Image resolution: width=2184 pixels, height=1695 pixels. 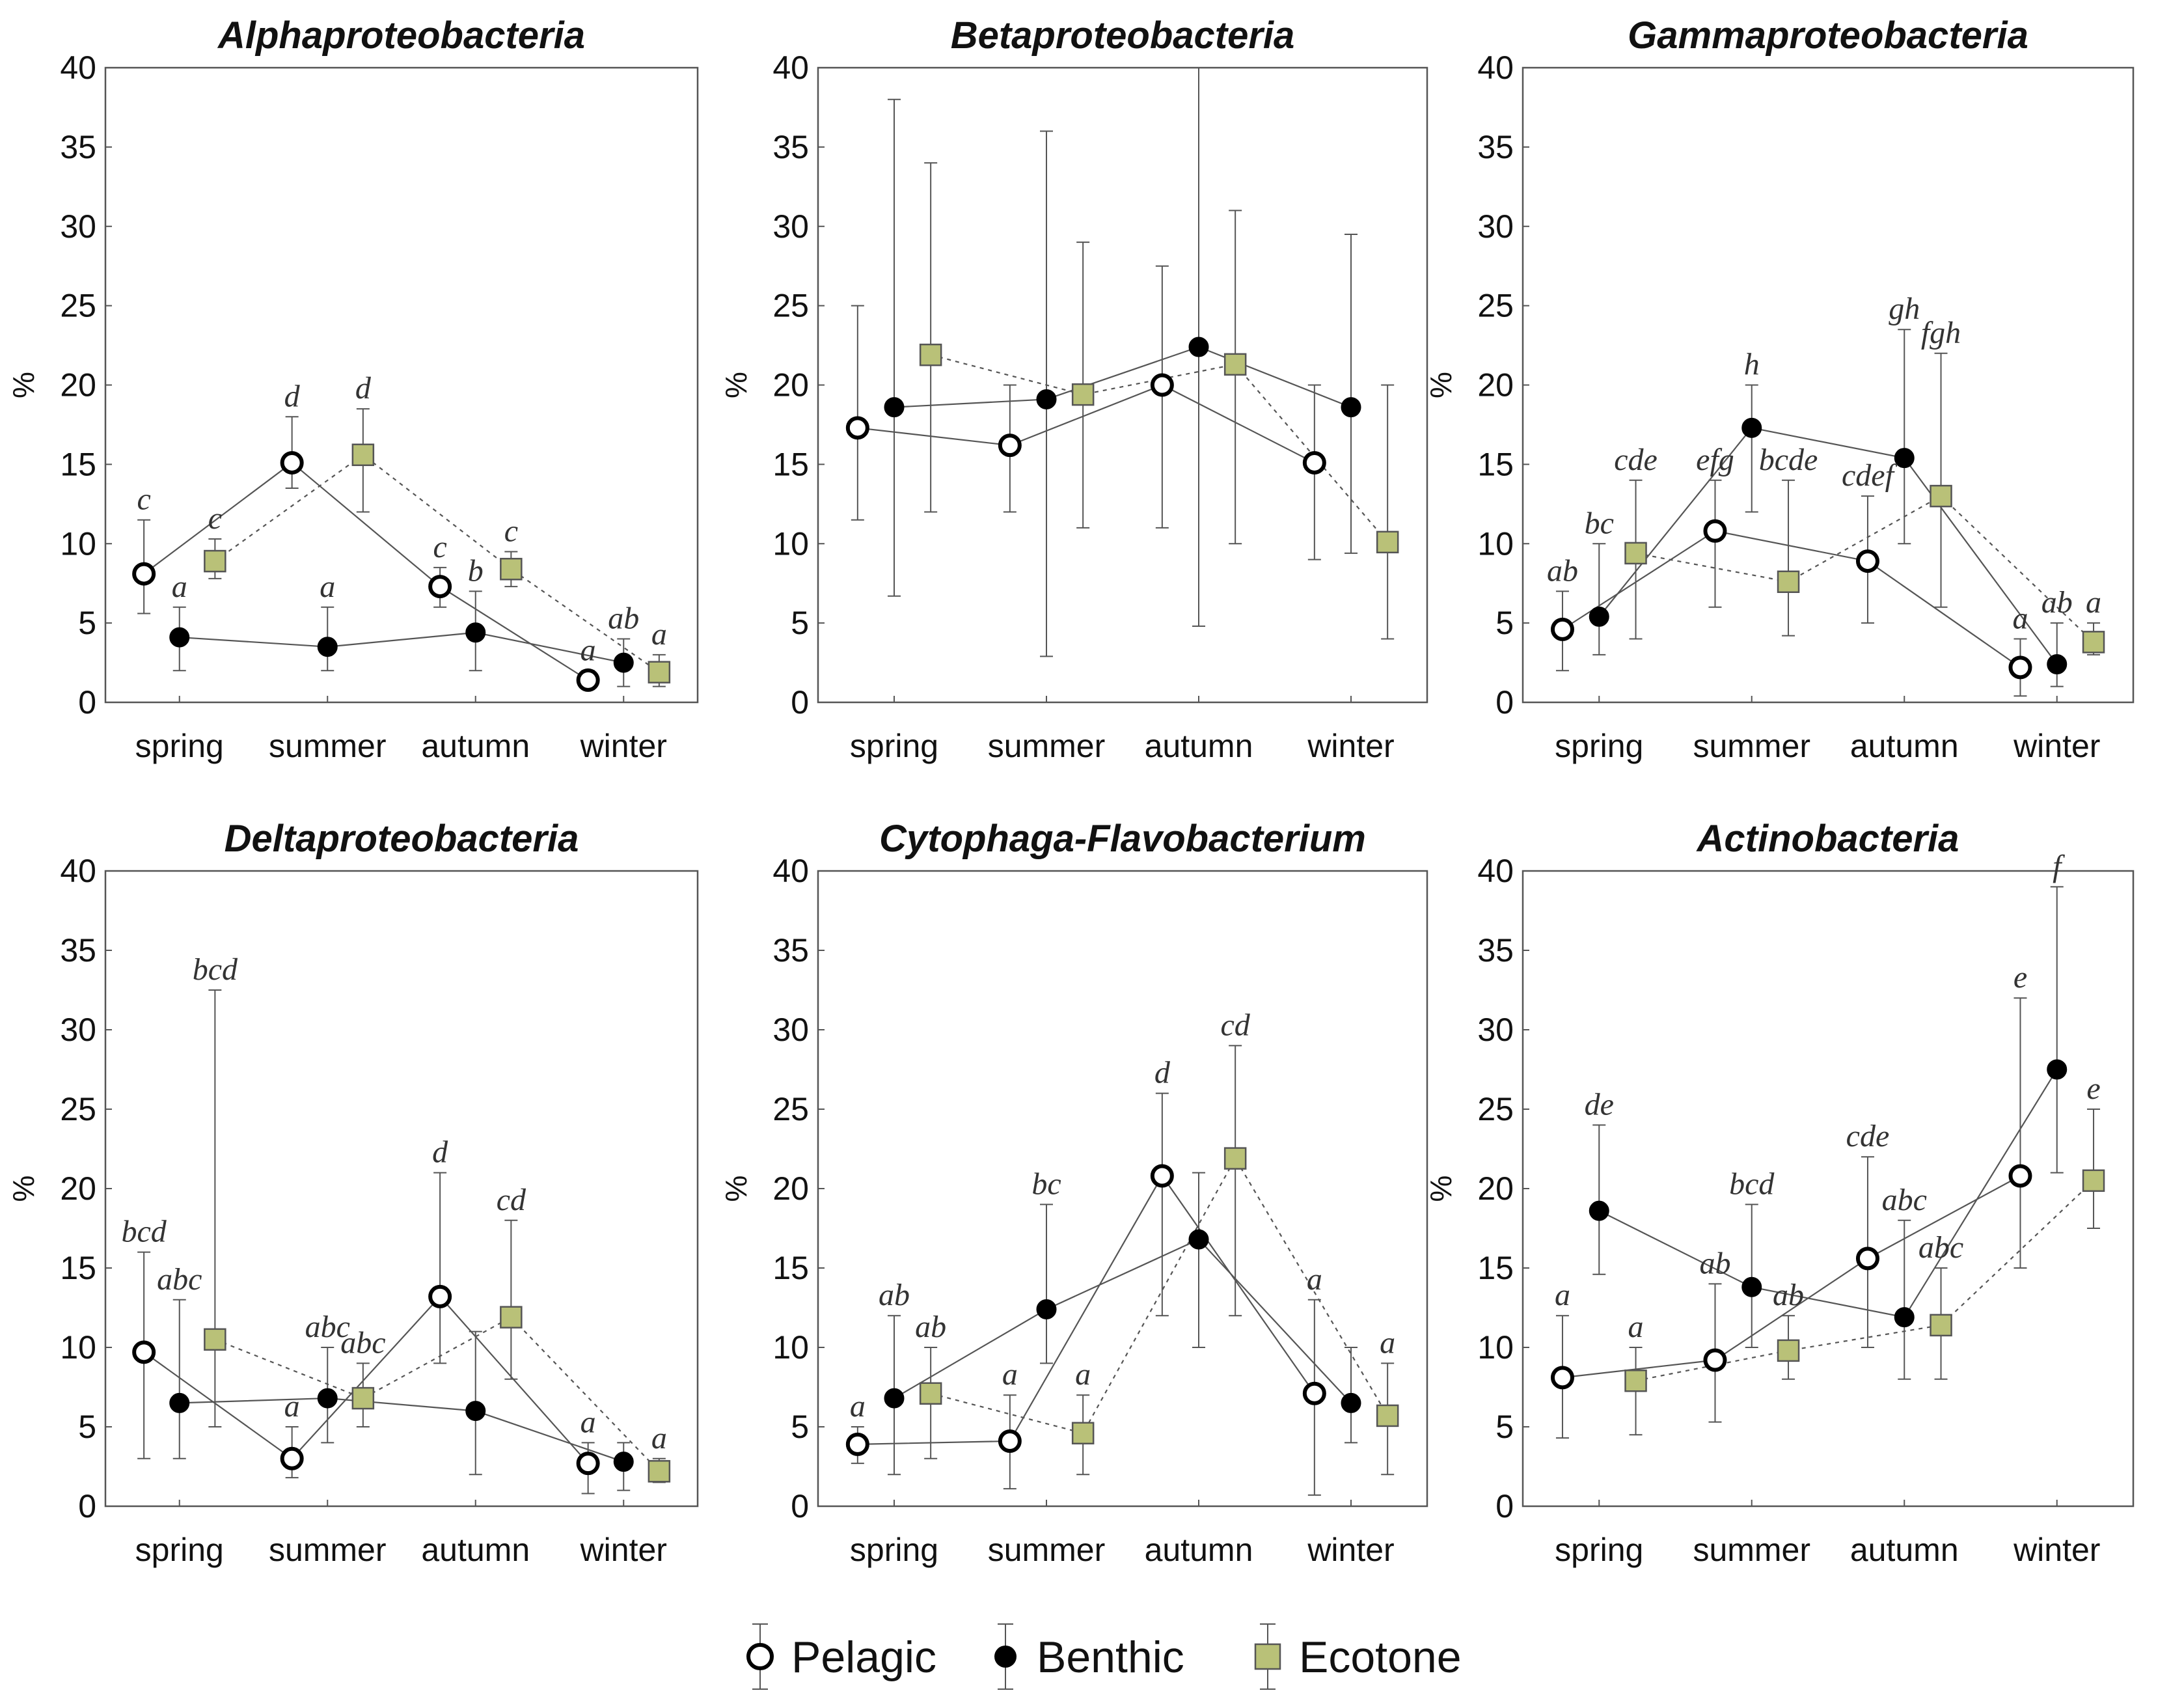 What do you see at coordinates (292, 396) in the screenshot?
I see `significance-label: d` at bounding box center [292, 396].